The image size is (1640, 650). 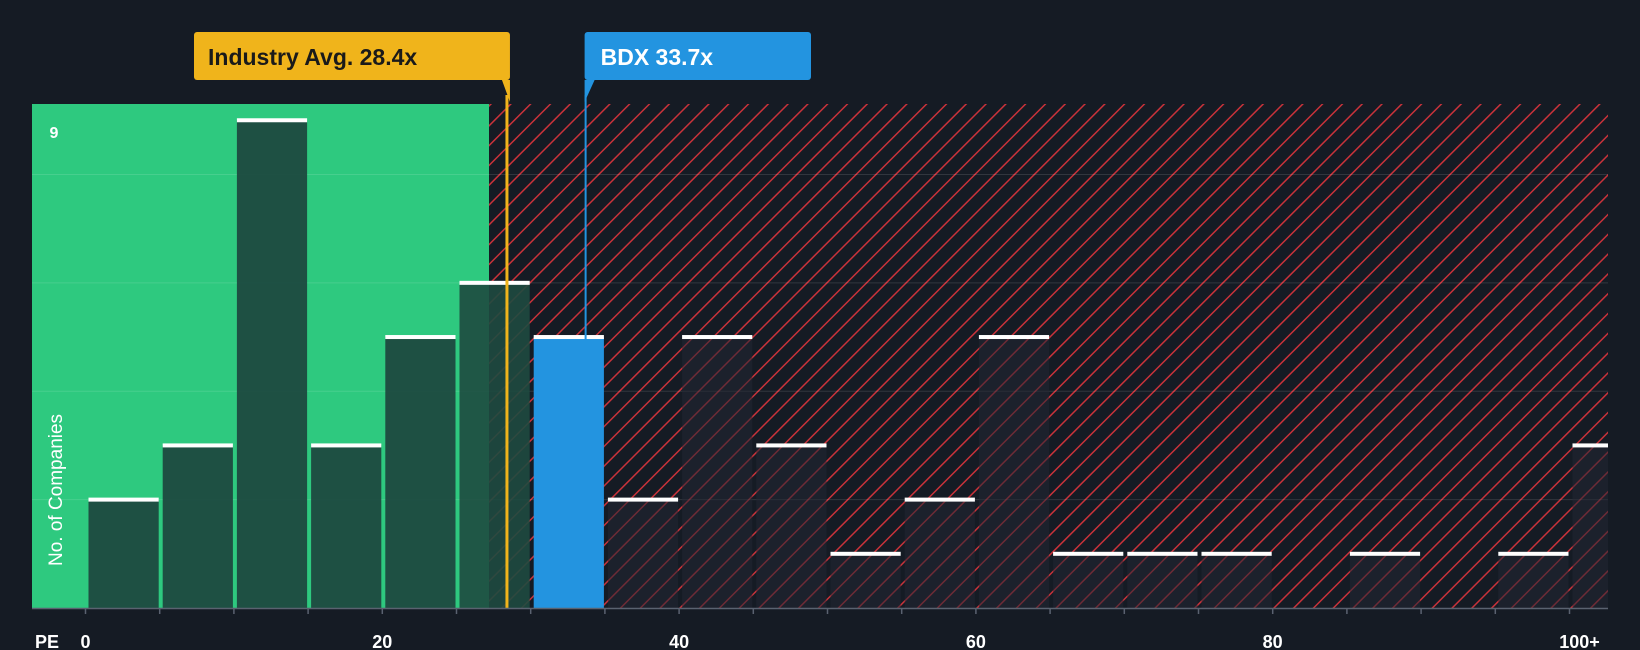 I want to click on company-flag, so click(x=697, y=56).